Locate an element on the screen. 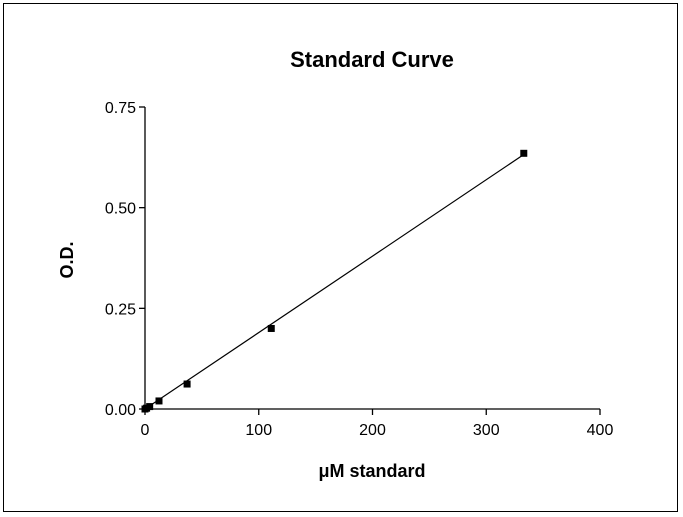 The width and height of the screenshot is (683, 517). y-tick-label: 0.50 is located at coordinates (120, 209).